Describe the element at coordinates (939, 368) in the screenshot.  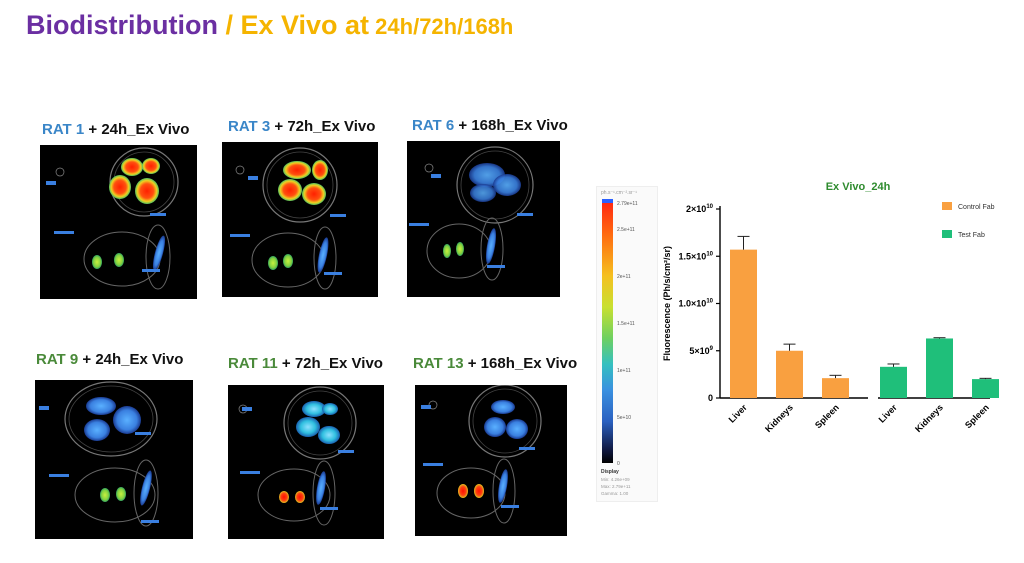
I see `bar-kidneys-test` at that location.